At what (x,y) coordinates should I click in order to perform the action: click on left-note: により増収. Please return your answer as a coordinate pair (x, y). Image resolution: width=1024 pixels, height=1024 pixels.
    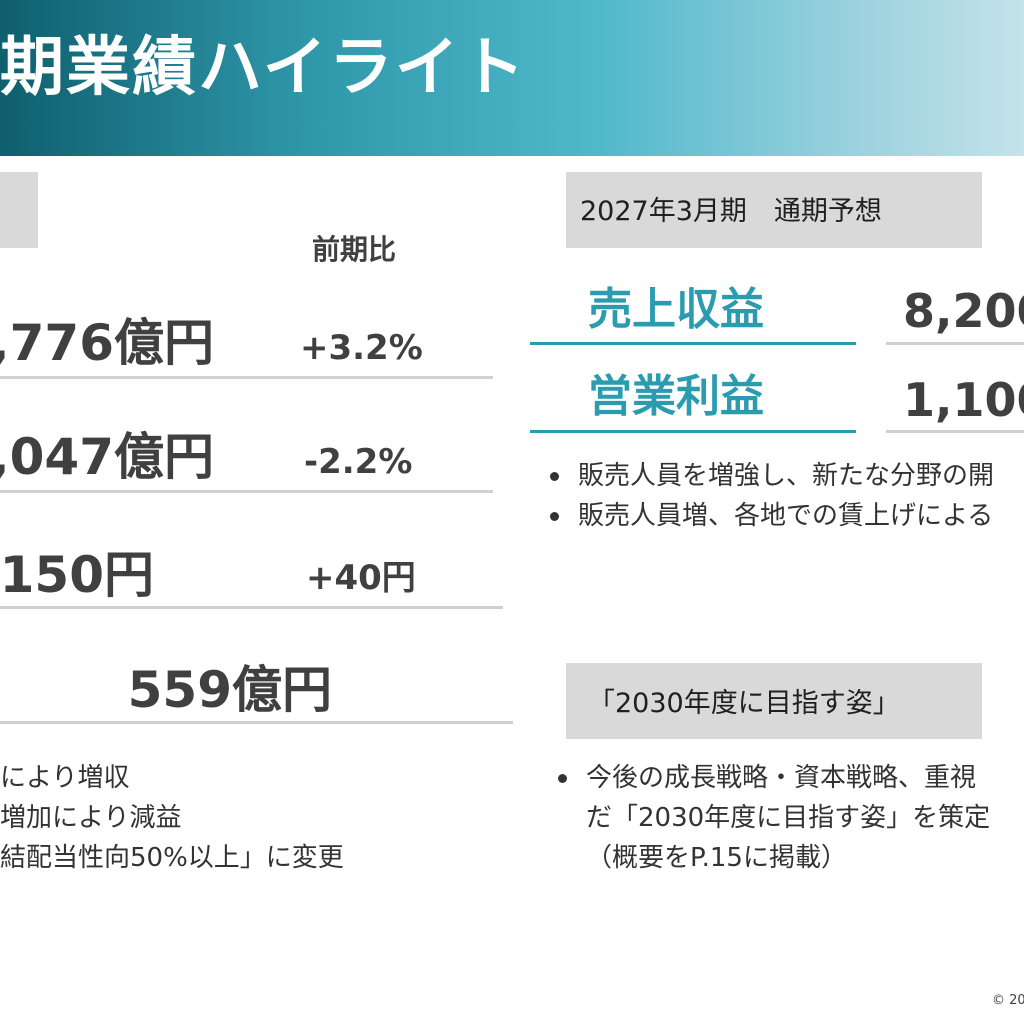
    Looking at the image, I should click on (65, 778).